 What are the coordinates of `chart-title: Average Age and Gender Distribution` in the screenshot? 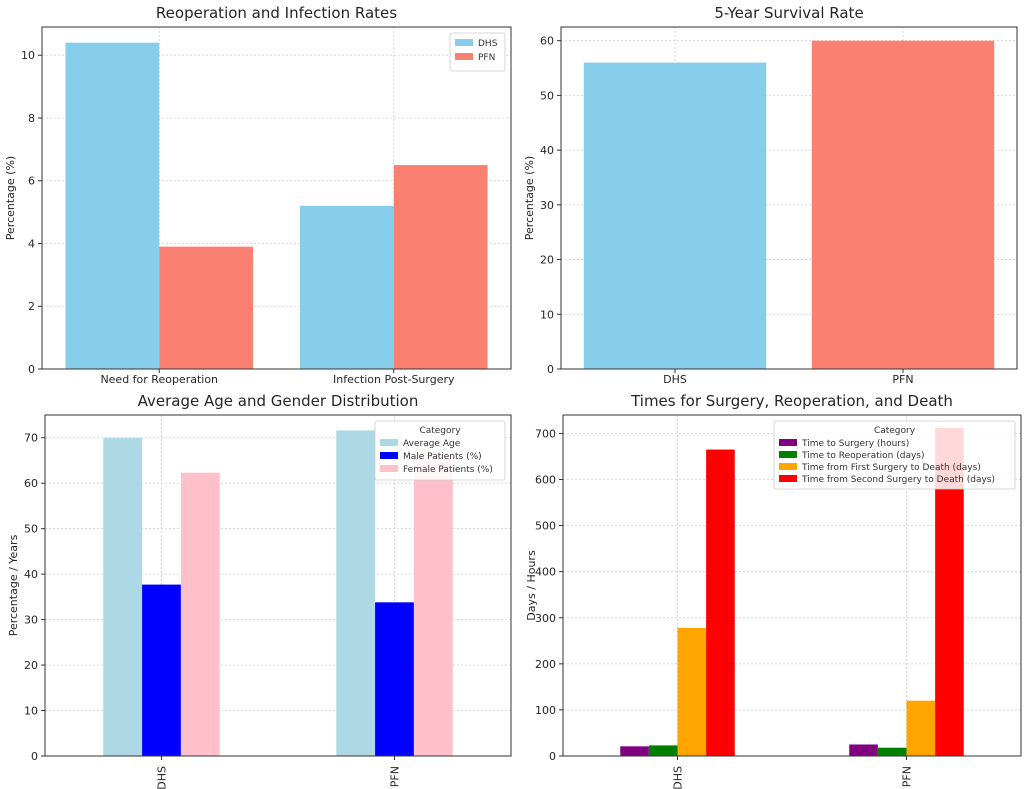 It's located at (278, 401).